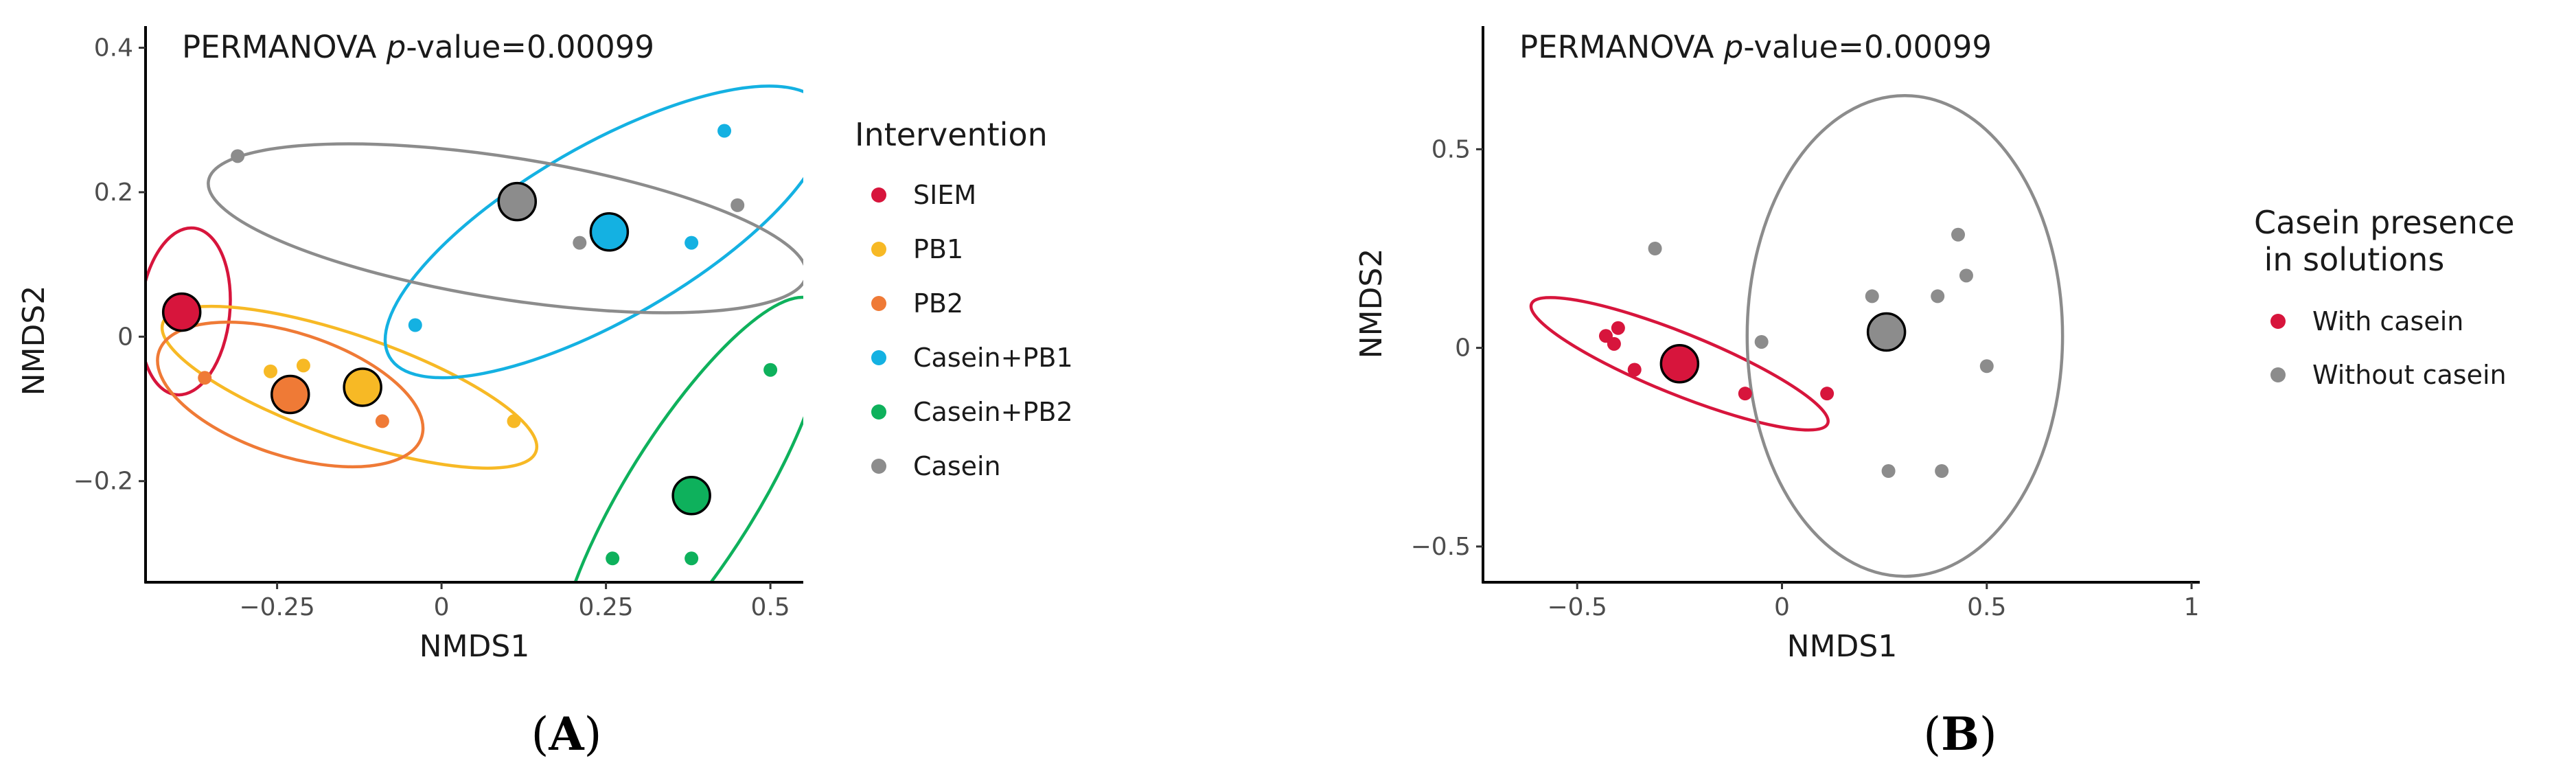 The height and width of the screenshot is (780, 2576). Describe the element at coordinates (276, 607) in the screenshot. I see `panel-a-x-tick-label-0: −0.25` at that location.